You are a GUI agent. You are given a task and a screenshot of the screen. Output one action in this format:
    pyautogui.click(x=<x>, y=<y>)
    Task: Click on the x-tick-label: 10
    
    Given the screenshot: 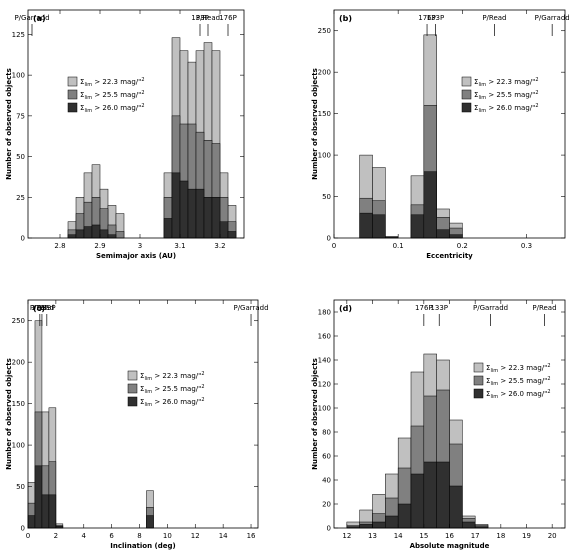 What is the action you would take?
    pyautogui.click(x=167, y=536)
    